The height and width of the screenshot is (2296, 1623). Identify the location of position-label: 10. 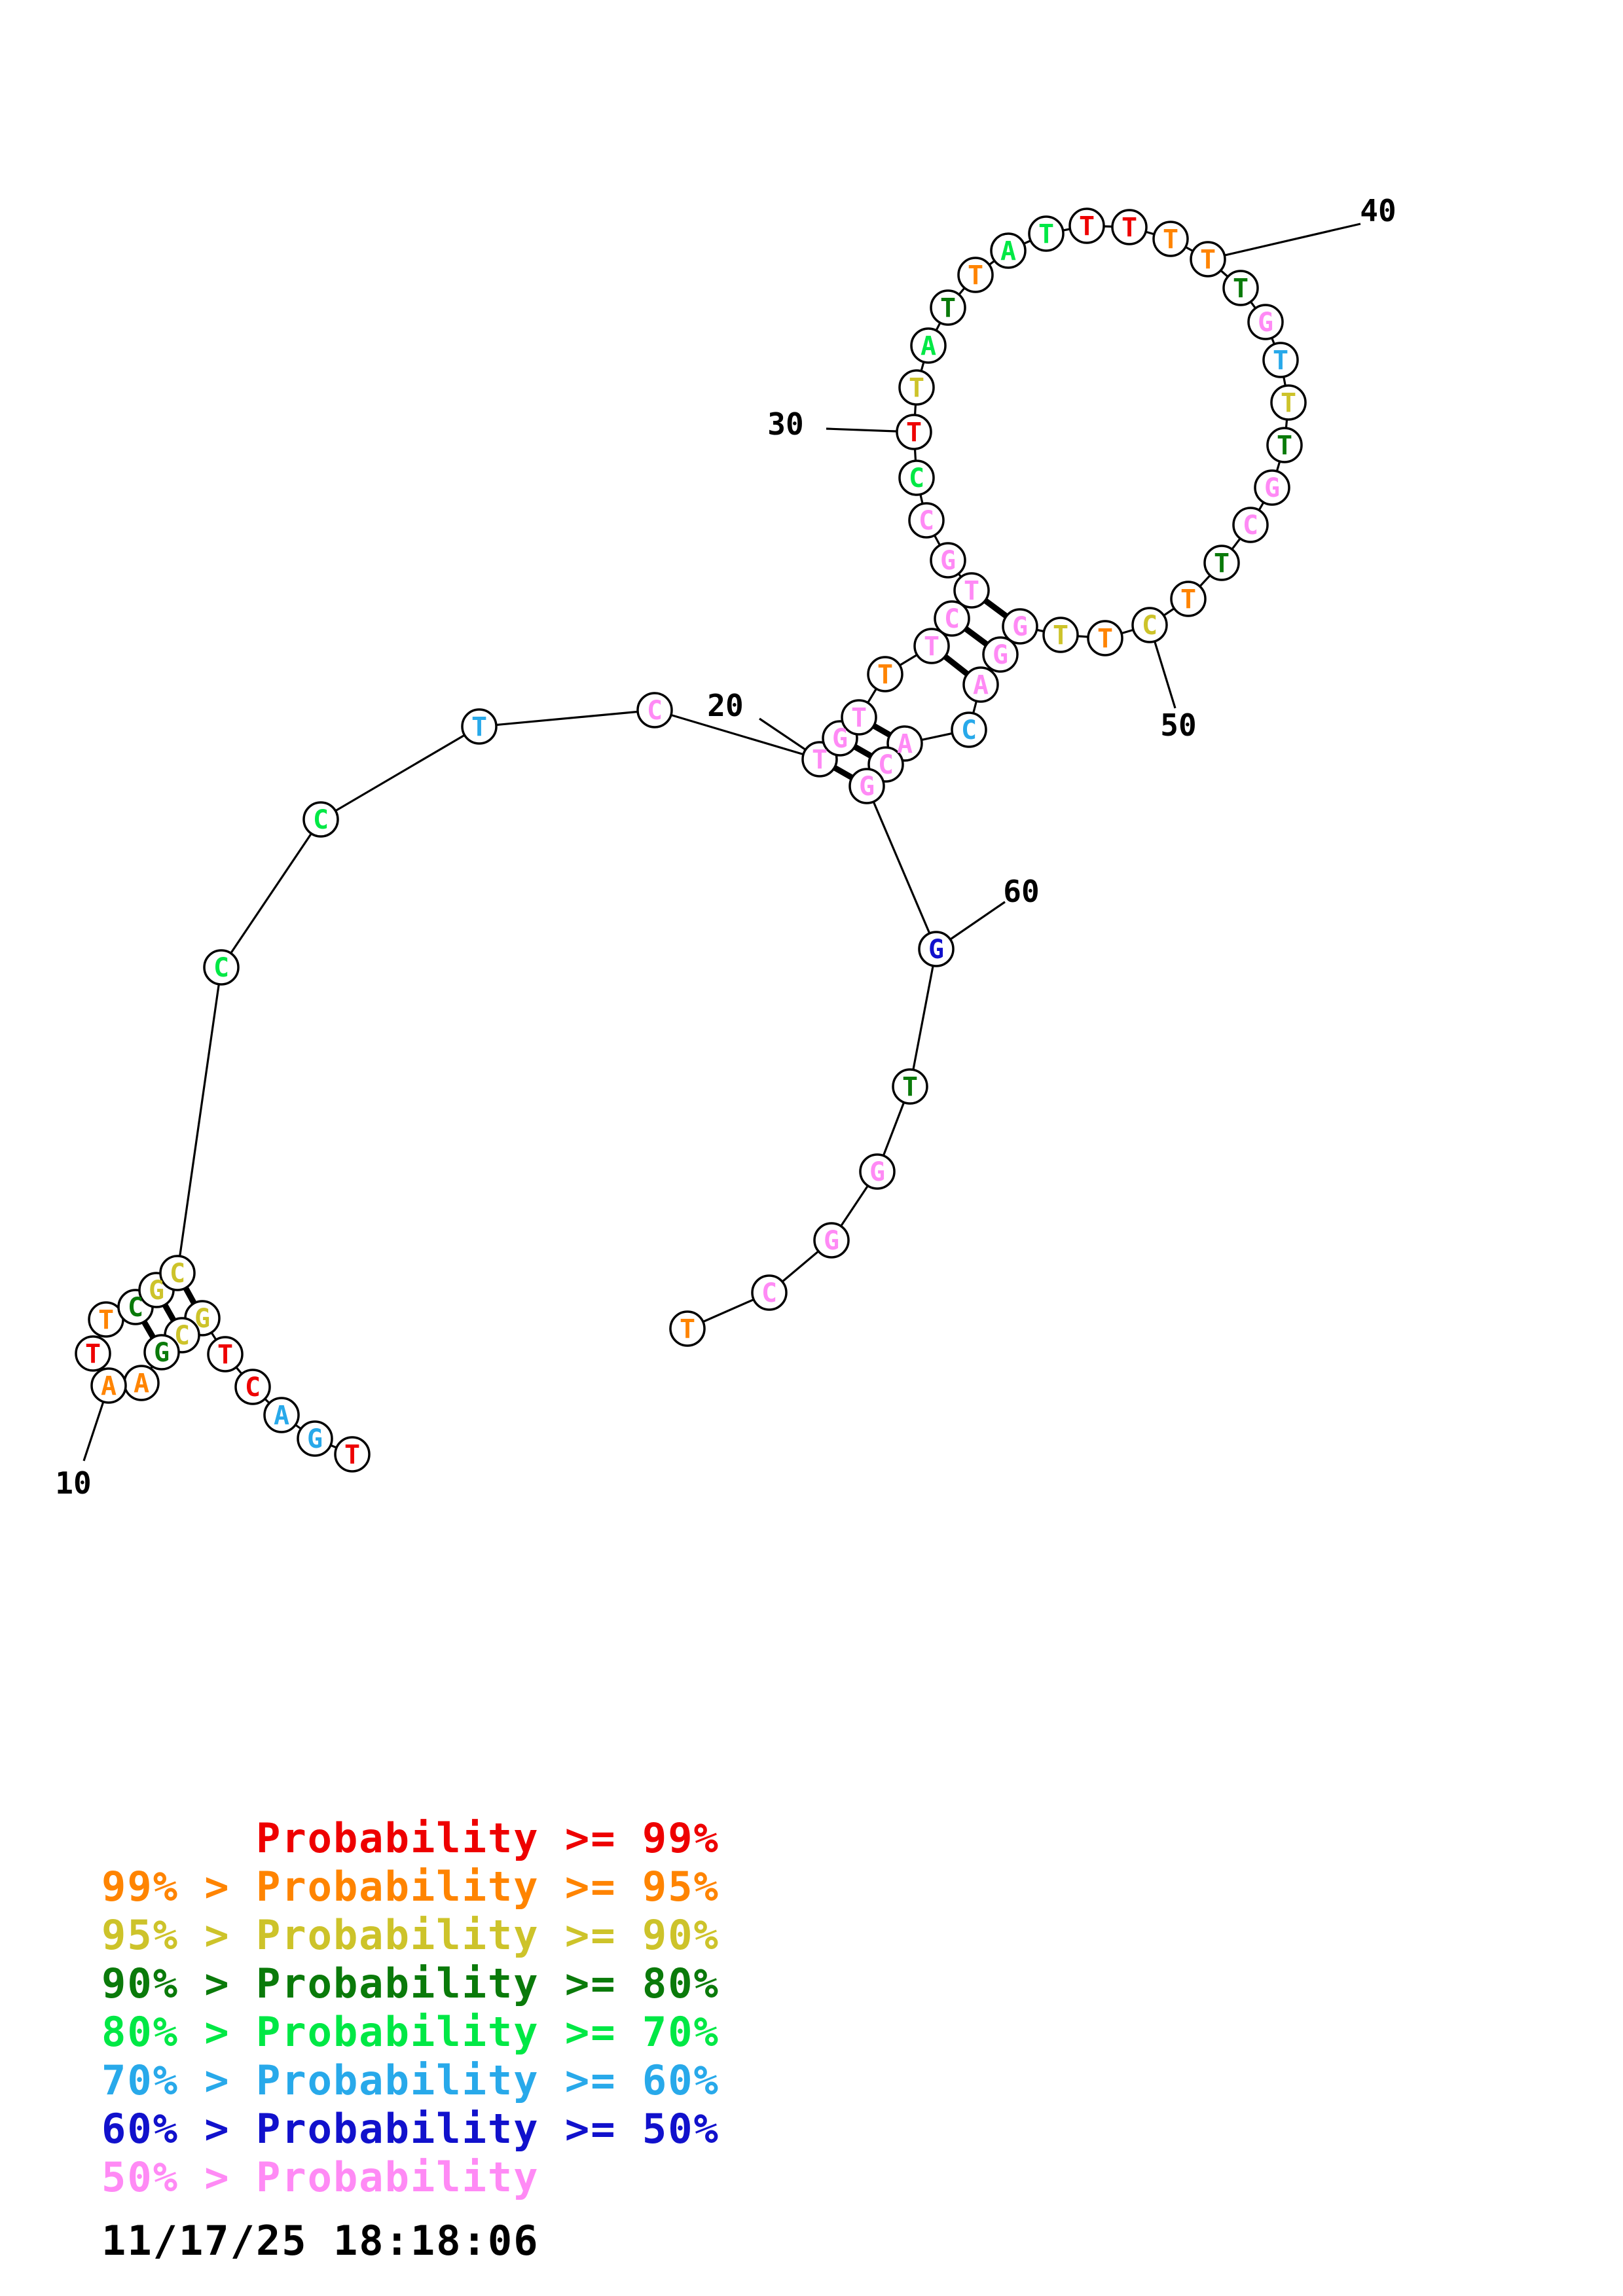
(73, 1483).